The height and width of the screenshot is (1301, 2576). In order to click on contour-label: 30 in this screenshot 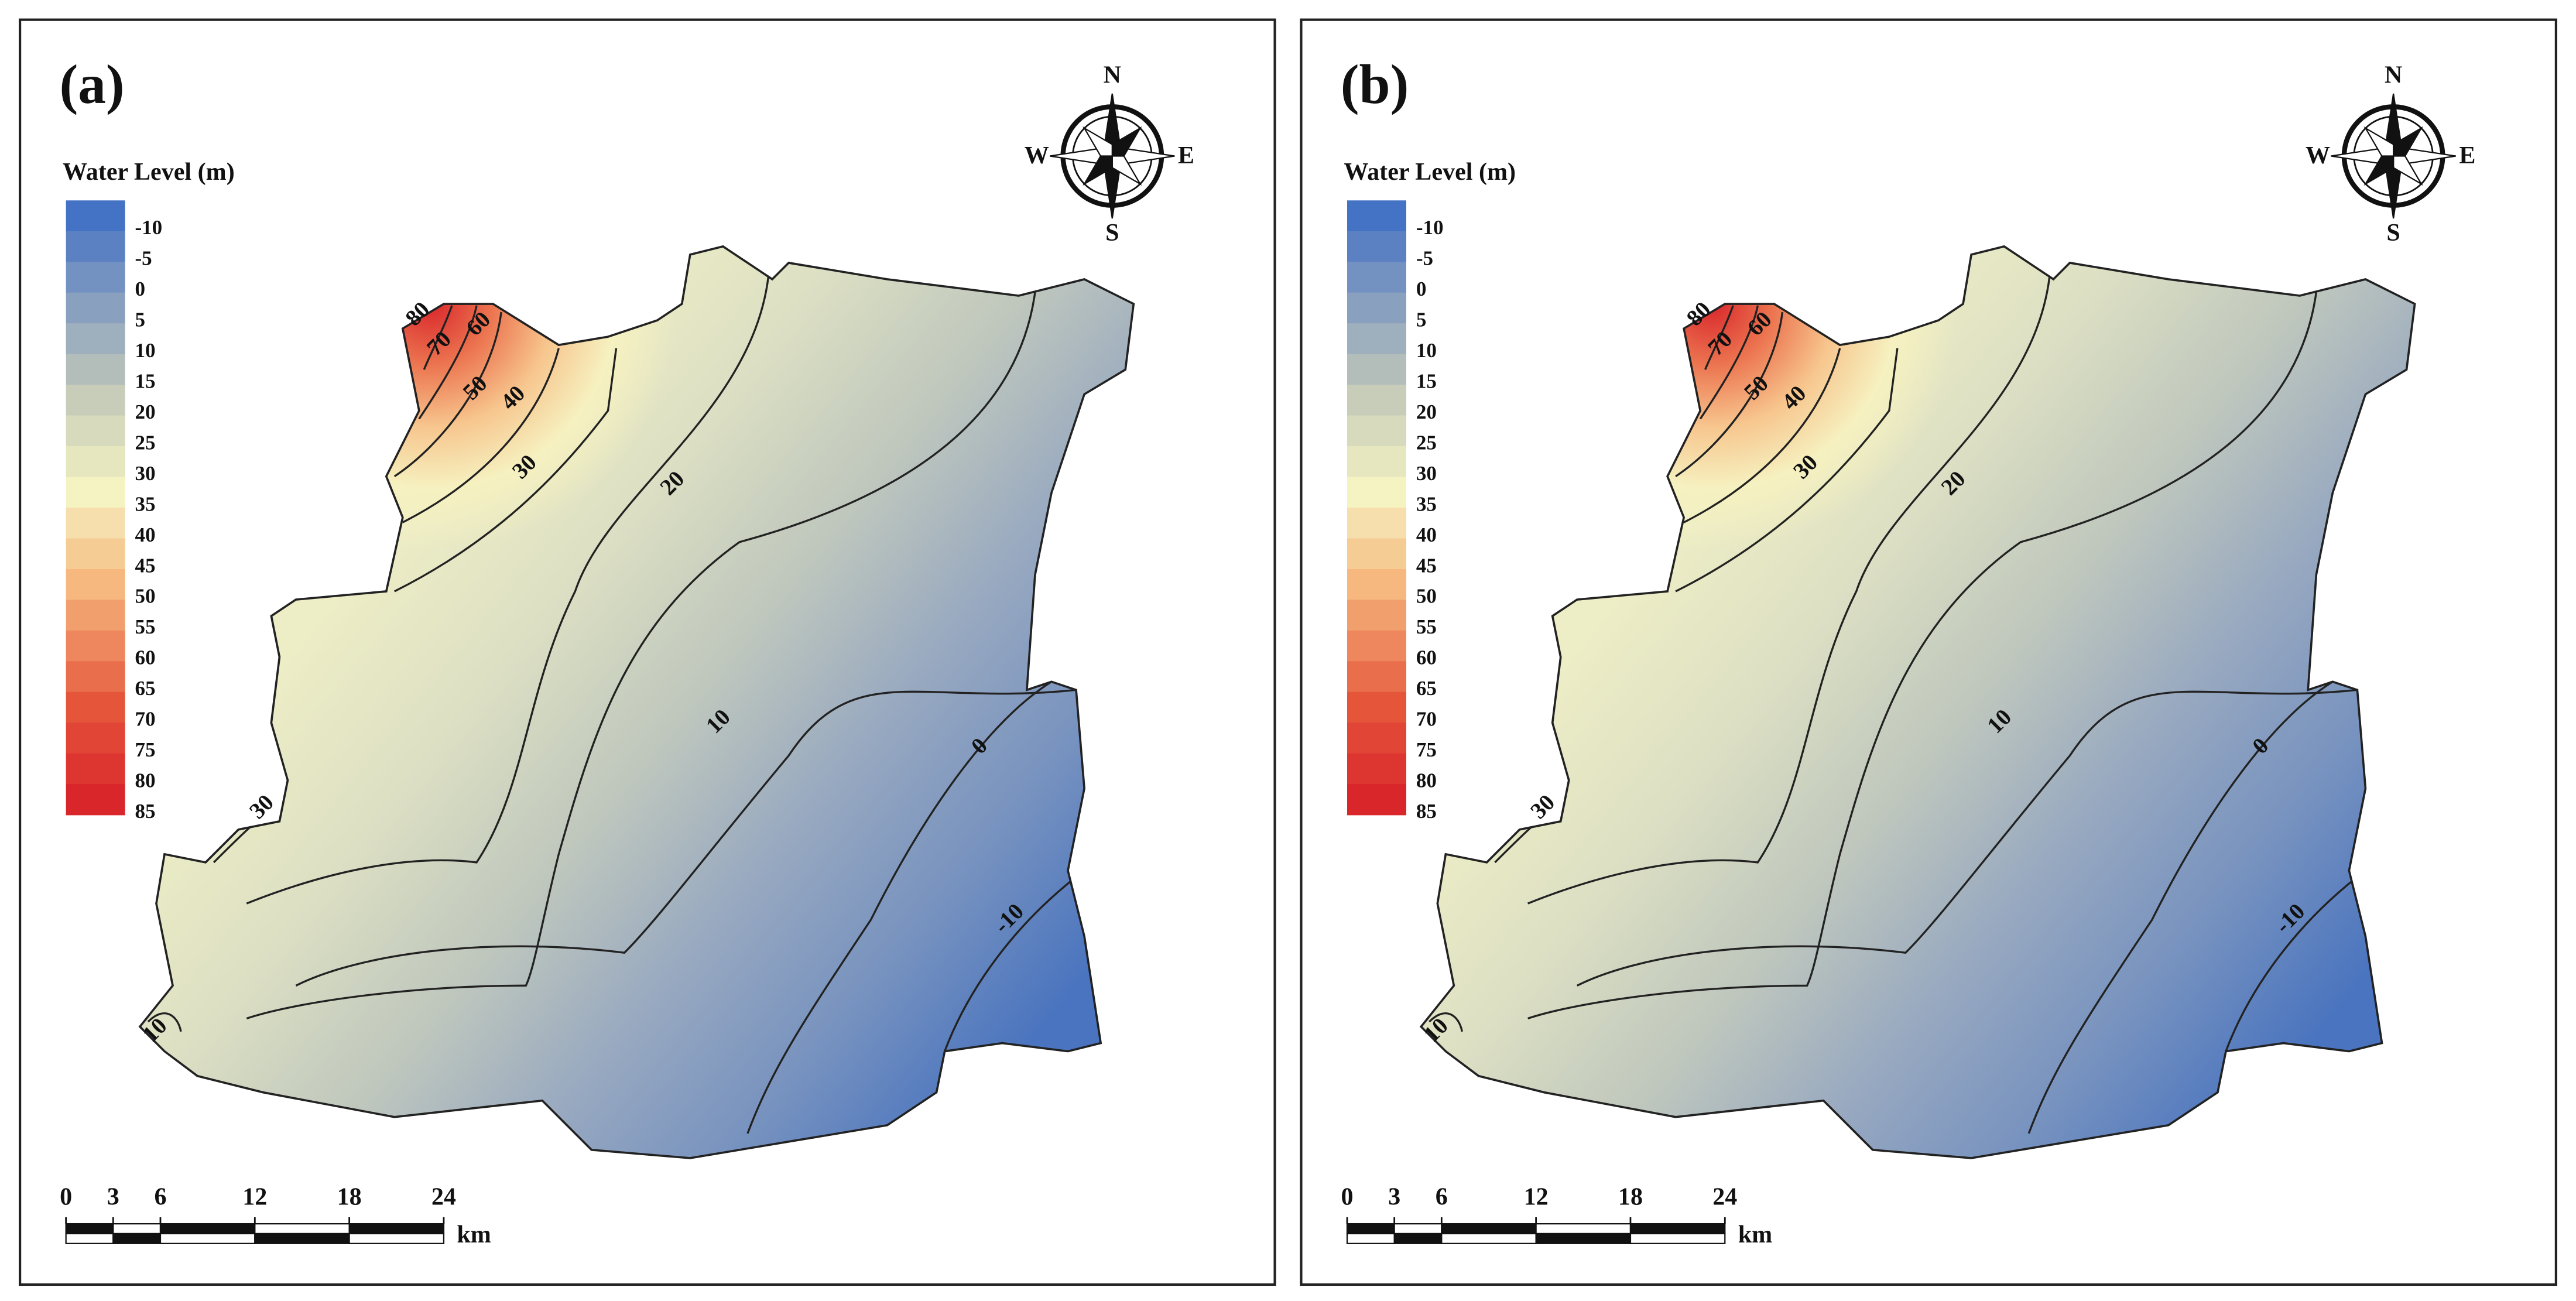, I will do `click(1543, 807)`.